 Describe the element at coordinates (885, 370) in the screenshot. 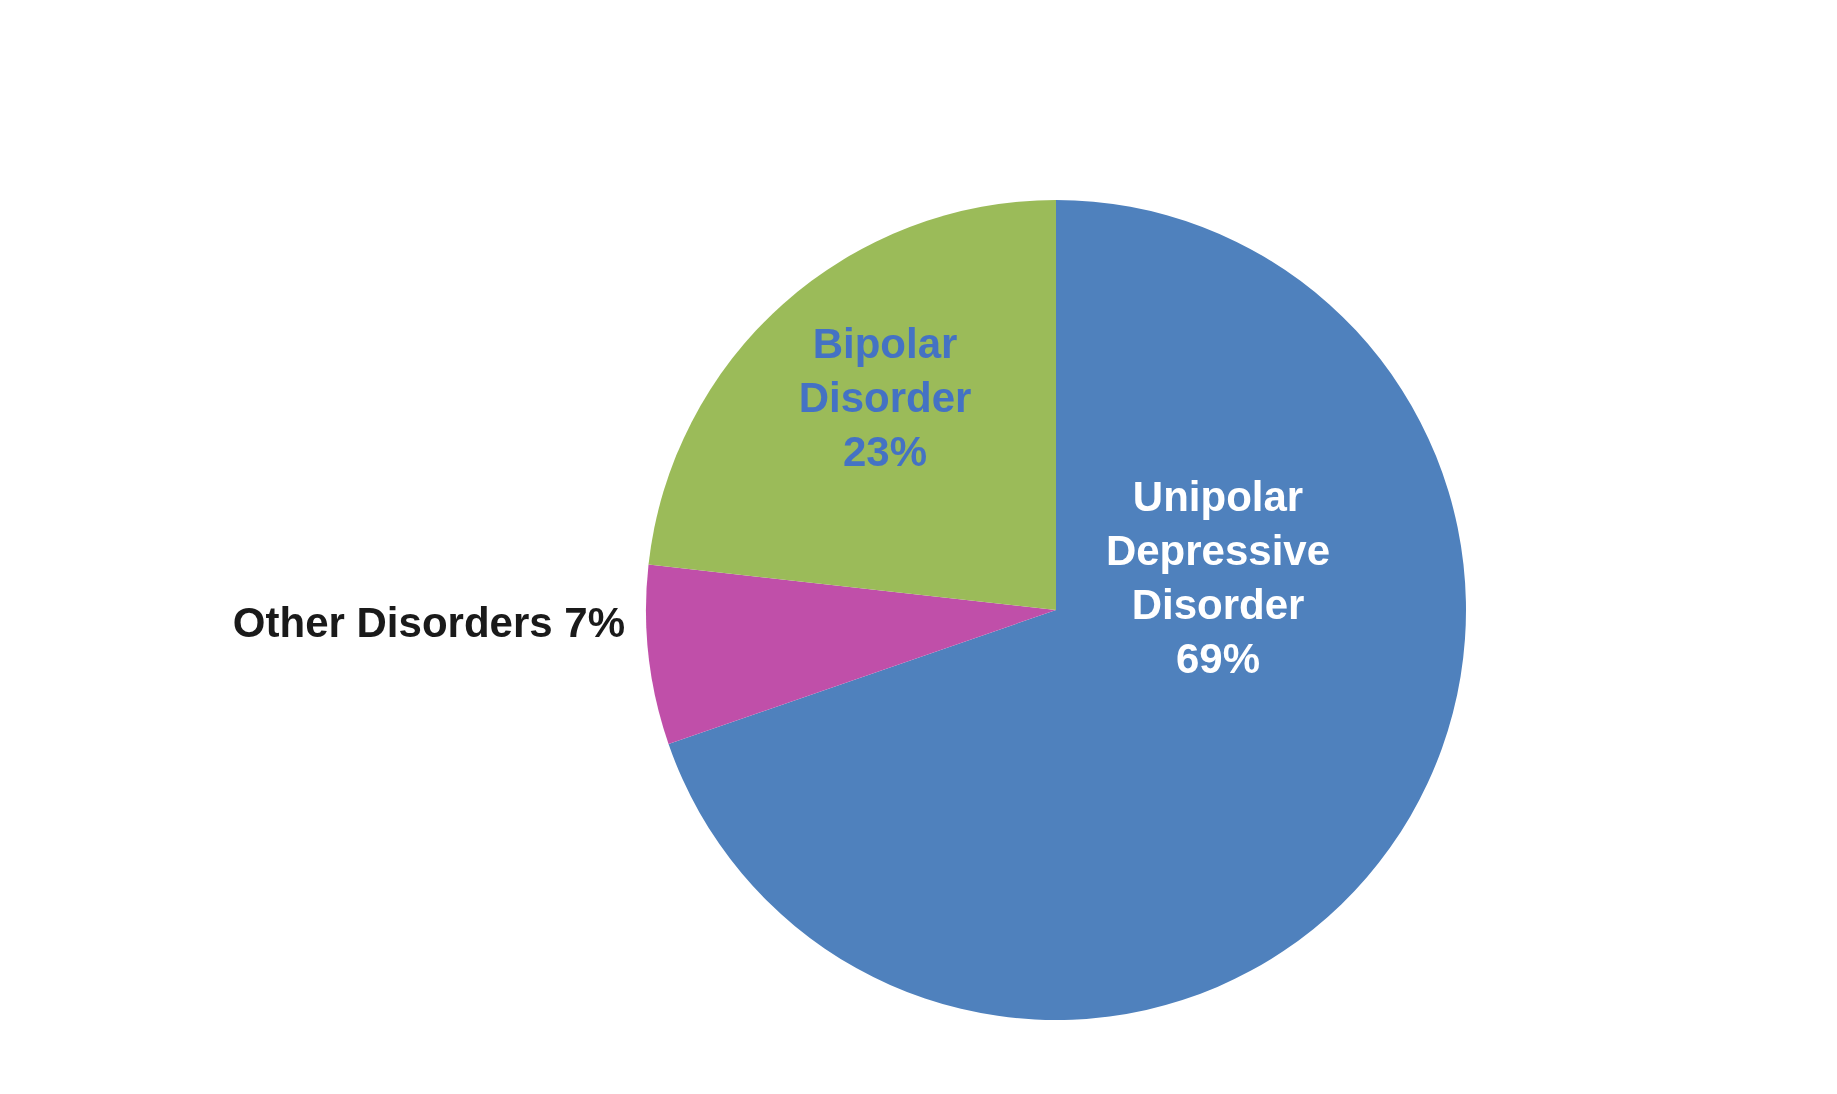

I see `slice-label: Bipolar Disorder` at that location.